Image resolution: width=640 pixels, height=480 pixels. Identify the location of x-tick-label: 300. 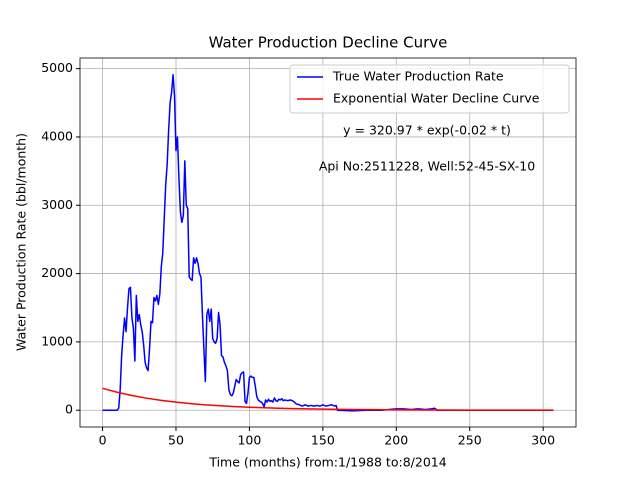
(543, 440).